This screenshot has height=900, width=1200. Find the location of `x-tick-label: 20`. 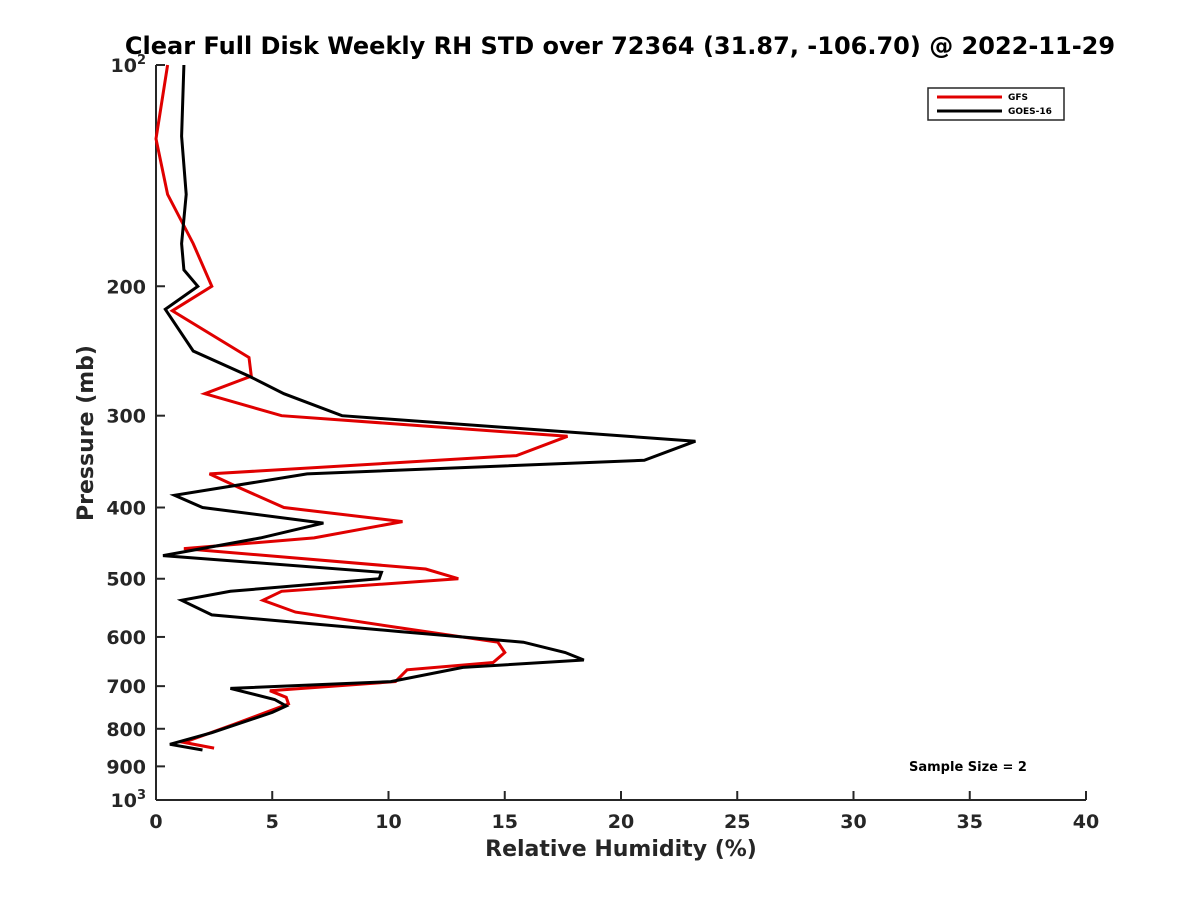

x-tick-label: 20 is located at coordinates (621, 822).